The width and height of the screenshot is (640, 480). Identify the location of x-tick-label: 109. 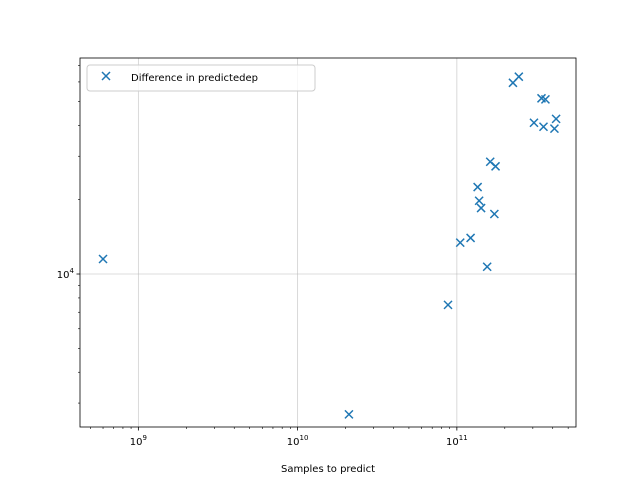
(138, 441).